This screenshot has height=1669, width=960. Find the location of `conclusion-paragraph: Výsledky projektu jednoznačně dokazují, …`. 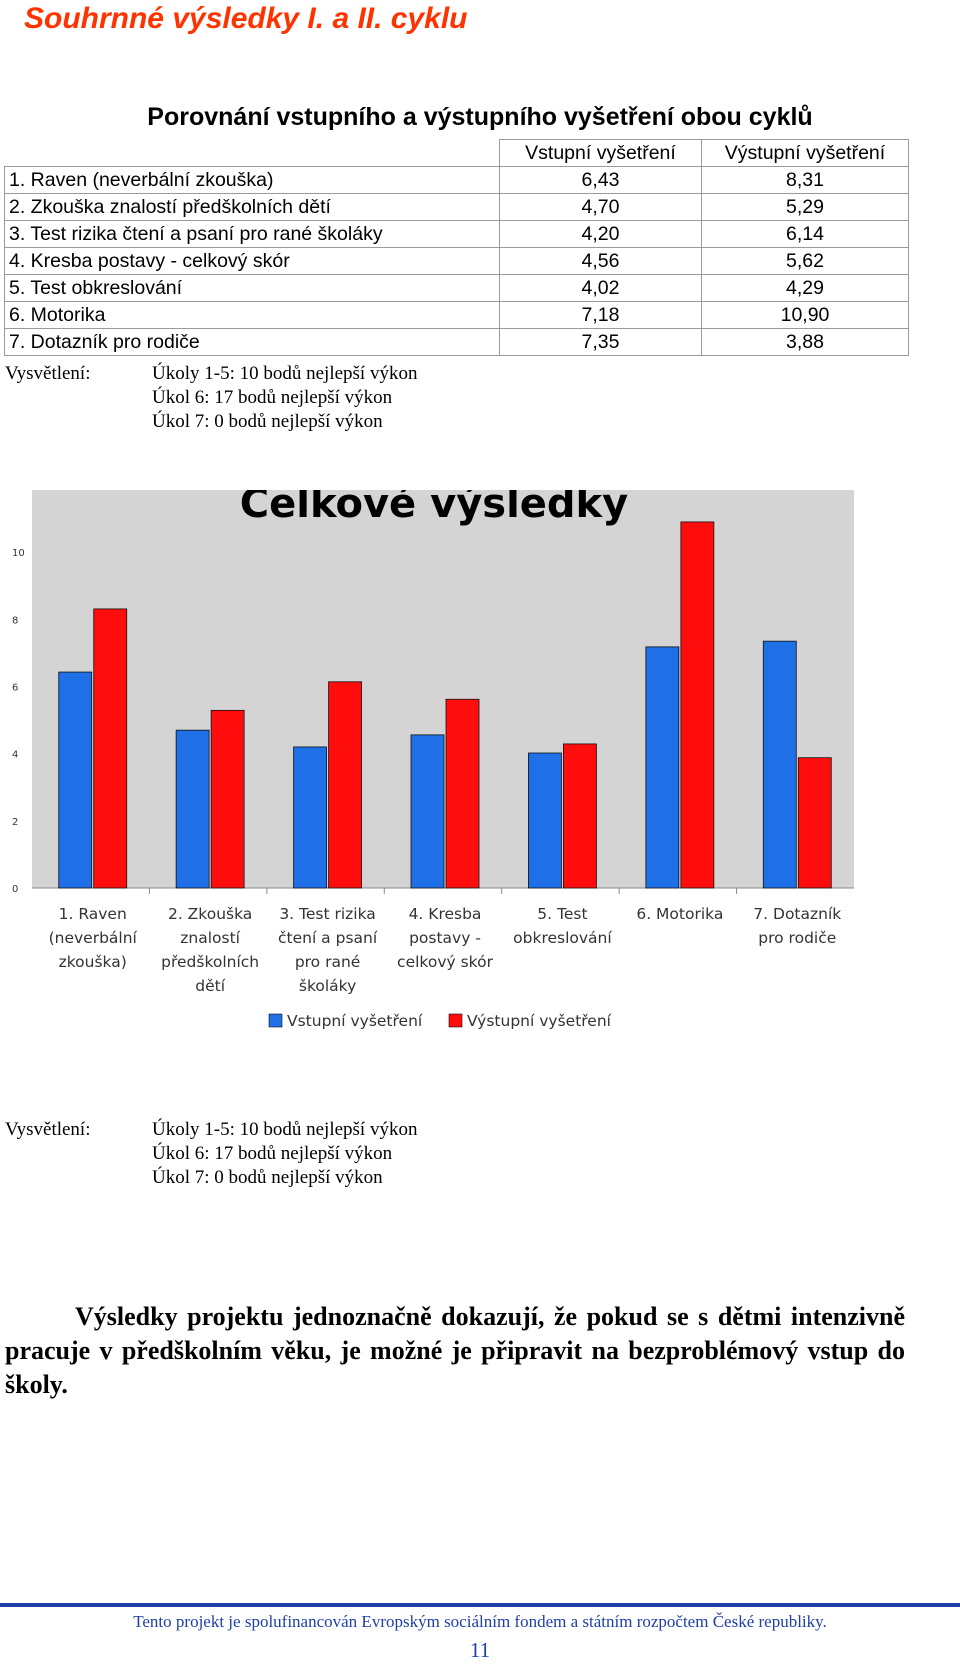

conclusion-paragraph: Výsledky projektu jednoznačně dokazují, … is located at coordinates (455, 1350).